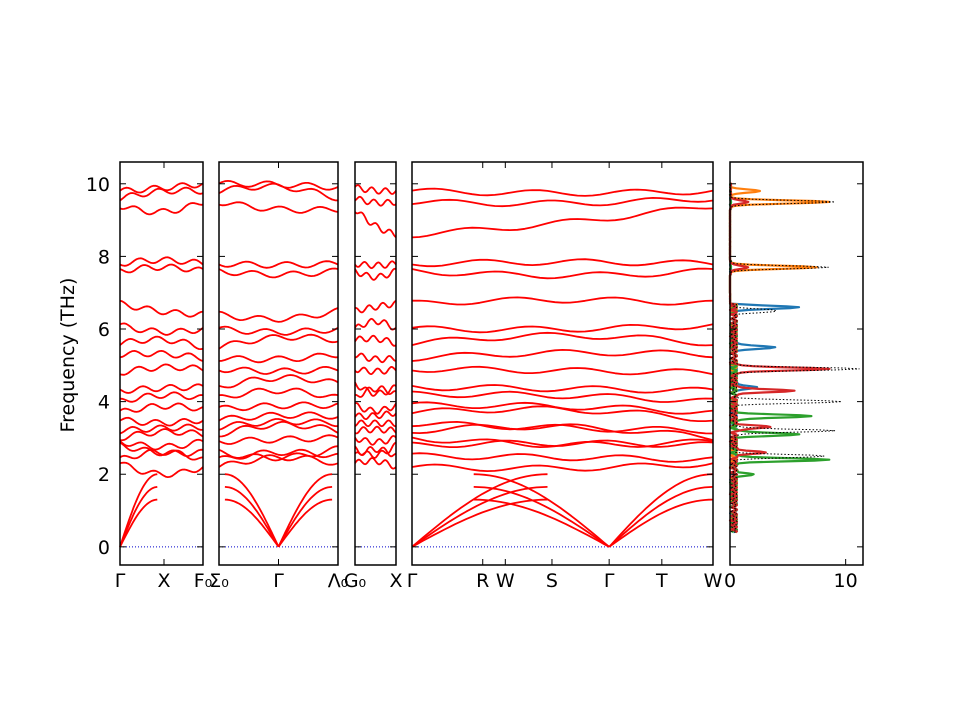 The image size is (960, 725). Describe the element at coordinates (68, 355) in the screenshot. I see `y-axis-label: Frequency (THz)` at that location.